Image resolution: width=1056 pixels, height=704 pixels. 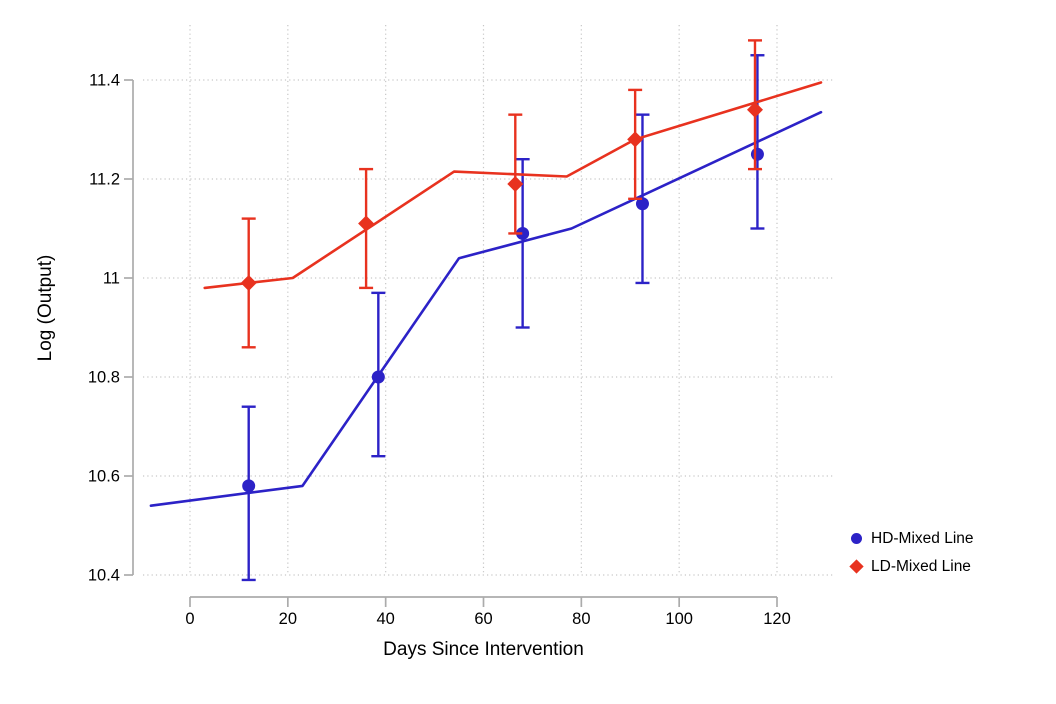 I want to click on legend-item-hd: HD-Mixed Line, so click(x=912, y=538).